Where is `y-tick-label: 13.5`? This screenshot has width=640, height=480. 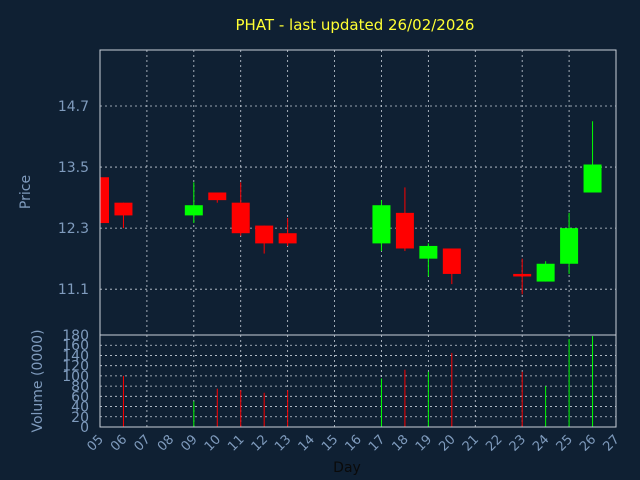
y-tick-label: 13.5 is located at coordinates (73, 168).